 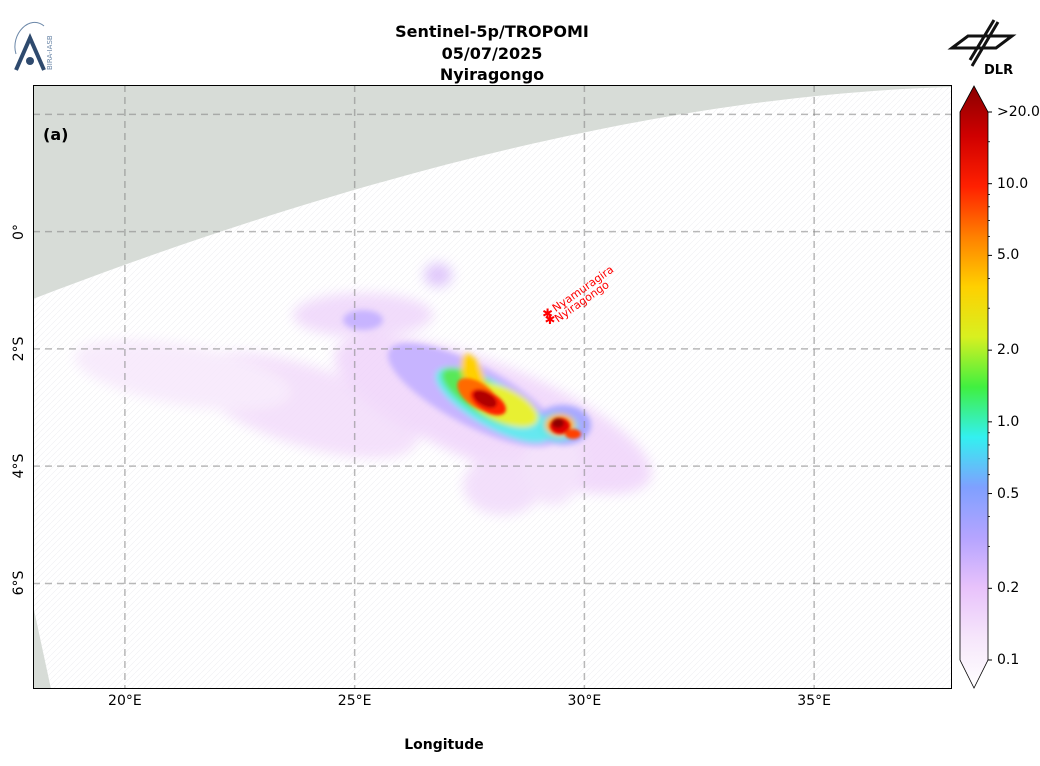 What do you see at coordinates (492, 53) in the screenshot?
I see `map-date: 05/07/2025` at bounding box center [492, 53].